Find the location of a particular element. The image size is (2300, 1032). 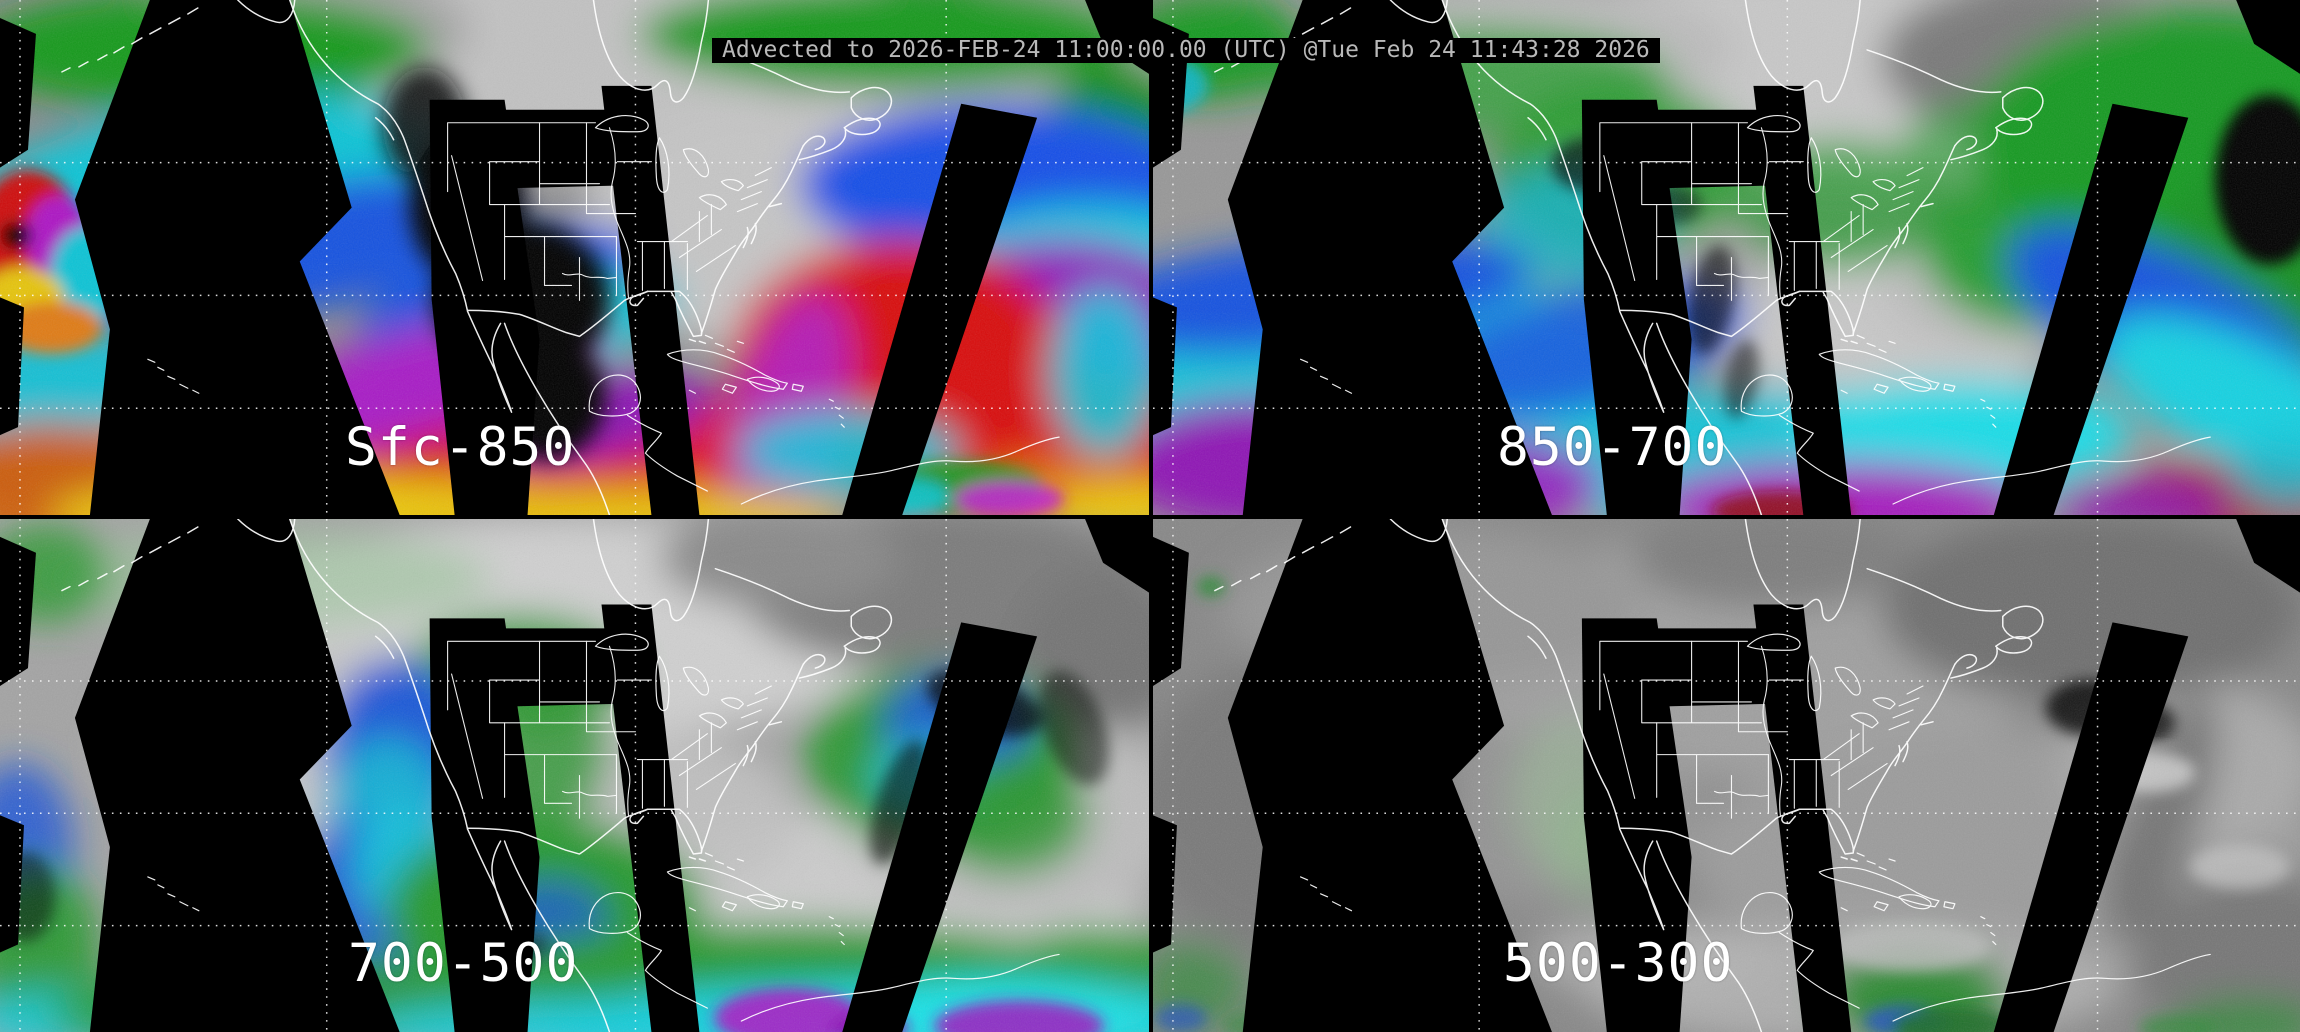

layer-label-500-300: 500-300 is located at coordinates (1618, 963).